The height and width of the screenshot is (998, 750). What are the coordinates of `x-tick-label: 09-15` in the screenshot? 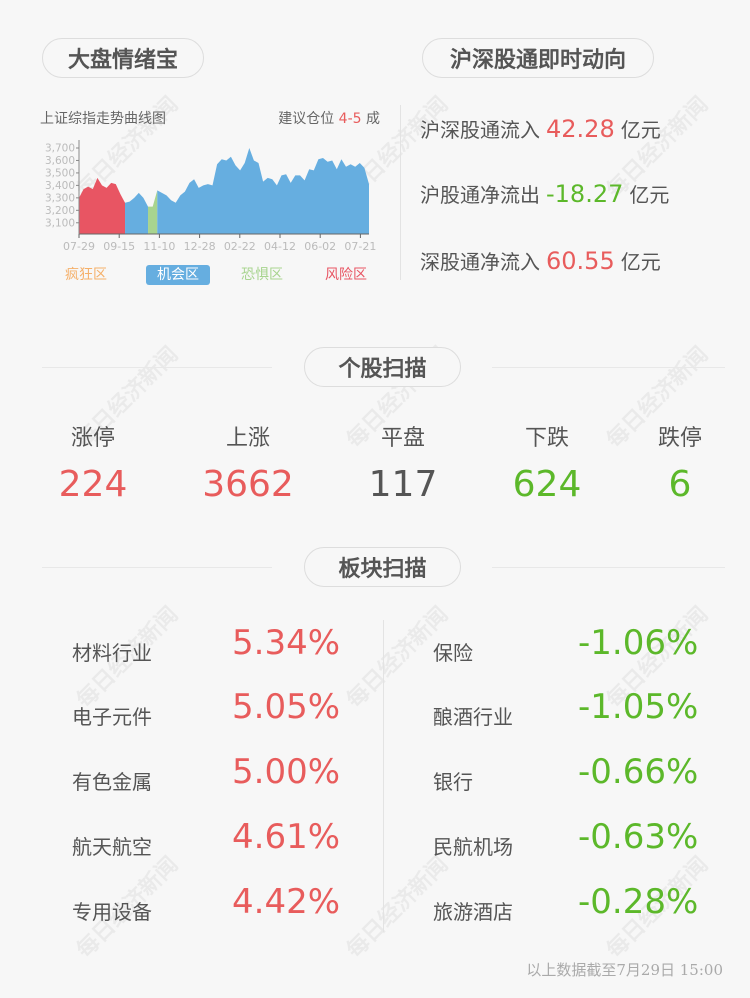 It's located at (119, 246).